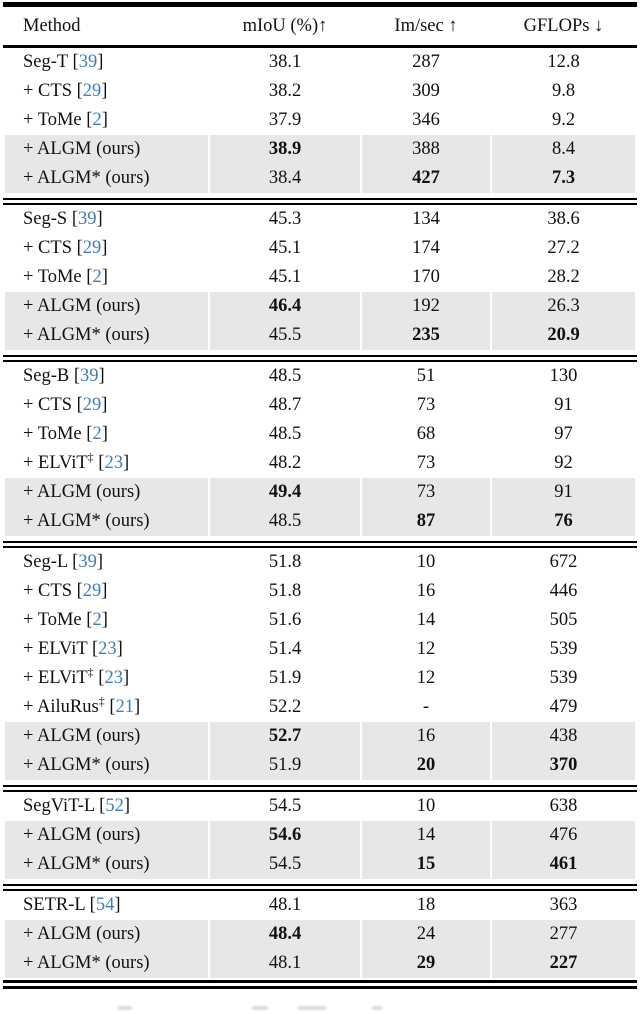 The image size is (640, 1014). Describe the element at coordinates (45, 562) in the screenshot. I see `method-label: Seg-L` at that location.